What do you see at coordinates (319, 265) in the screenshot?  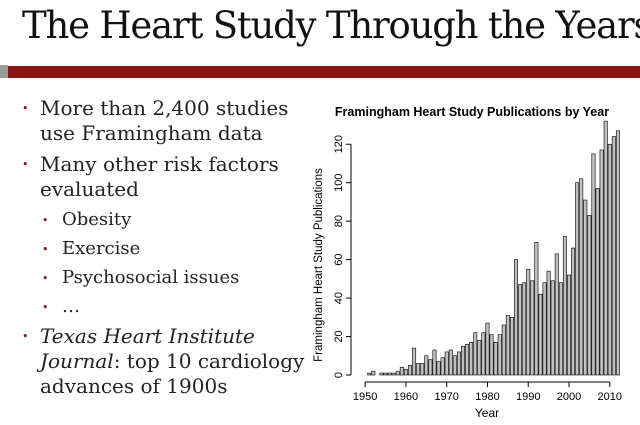 I see `y-axis-title: Framingham Heart Study Publications` at bounding box center [319, 265].